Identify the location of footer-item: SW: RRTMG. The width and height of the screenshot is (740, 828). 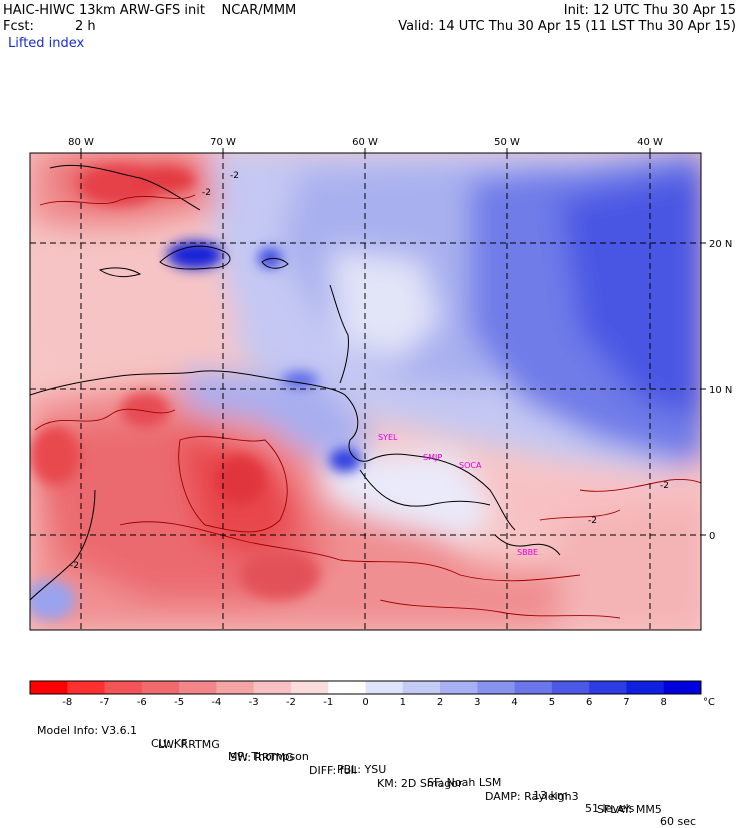
(262, 757).